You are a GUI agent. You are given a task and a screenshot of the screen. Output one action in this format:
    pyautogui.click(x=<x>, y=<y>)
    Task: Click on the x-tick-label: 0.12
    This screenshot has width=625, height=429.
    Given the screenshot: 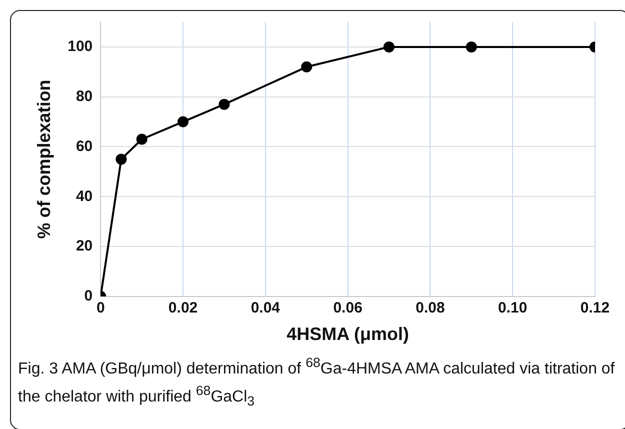 What is the action you would take?
    pyautogui.click(x=595, y=308)
    